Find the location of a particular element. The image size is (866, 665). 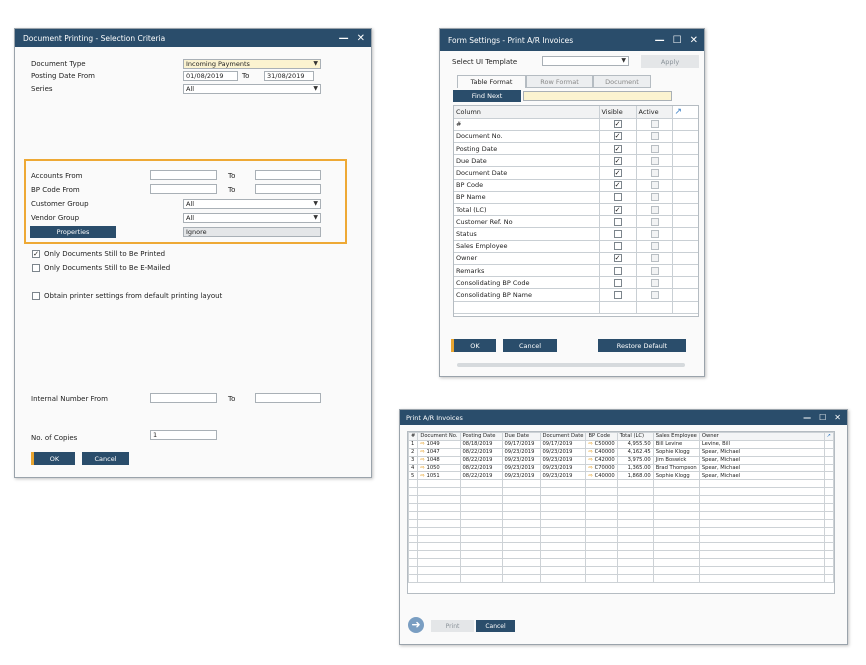

internal-number-label: Internal Number From is located at coordinates (69, 399).